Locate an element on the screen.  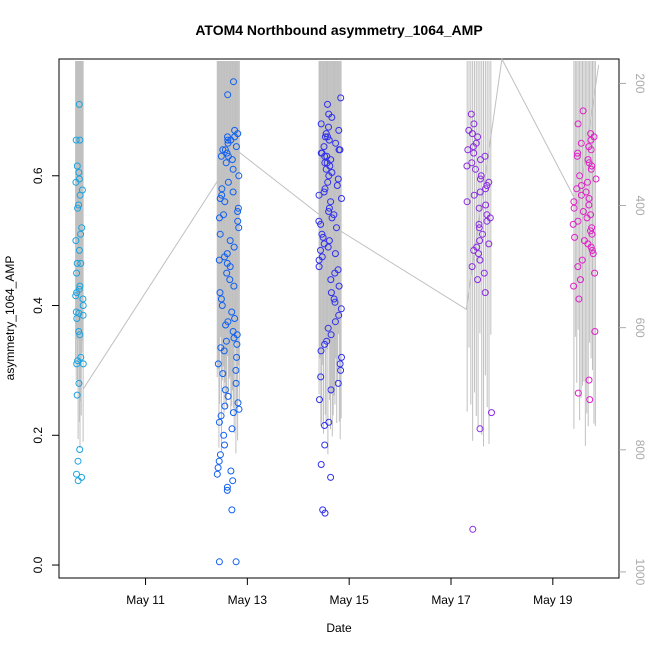
y2-tick-label: 1000 is located at coordinates (640, 572).